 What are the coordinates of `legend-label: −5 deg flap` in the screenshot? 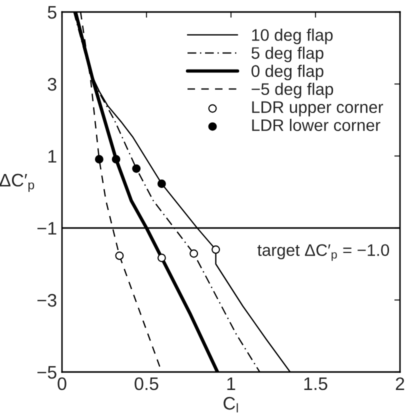 It's located at (293, 90).